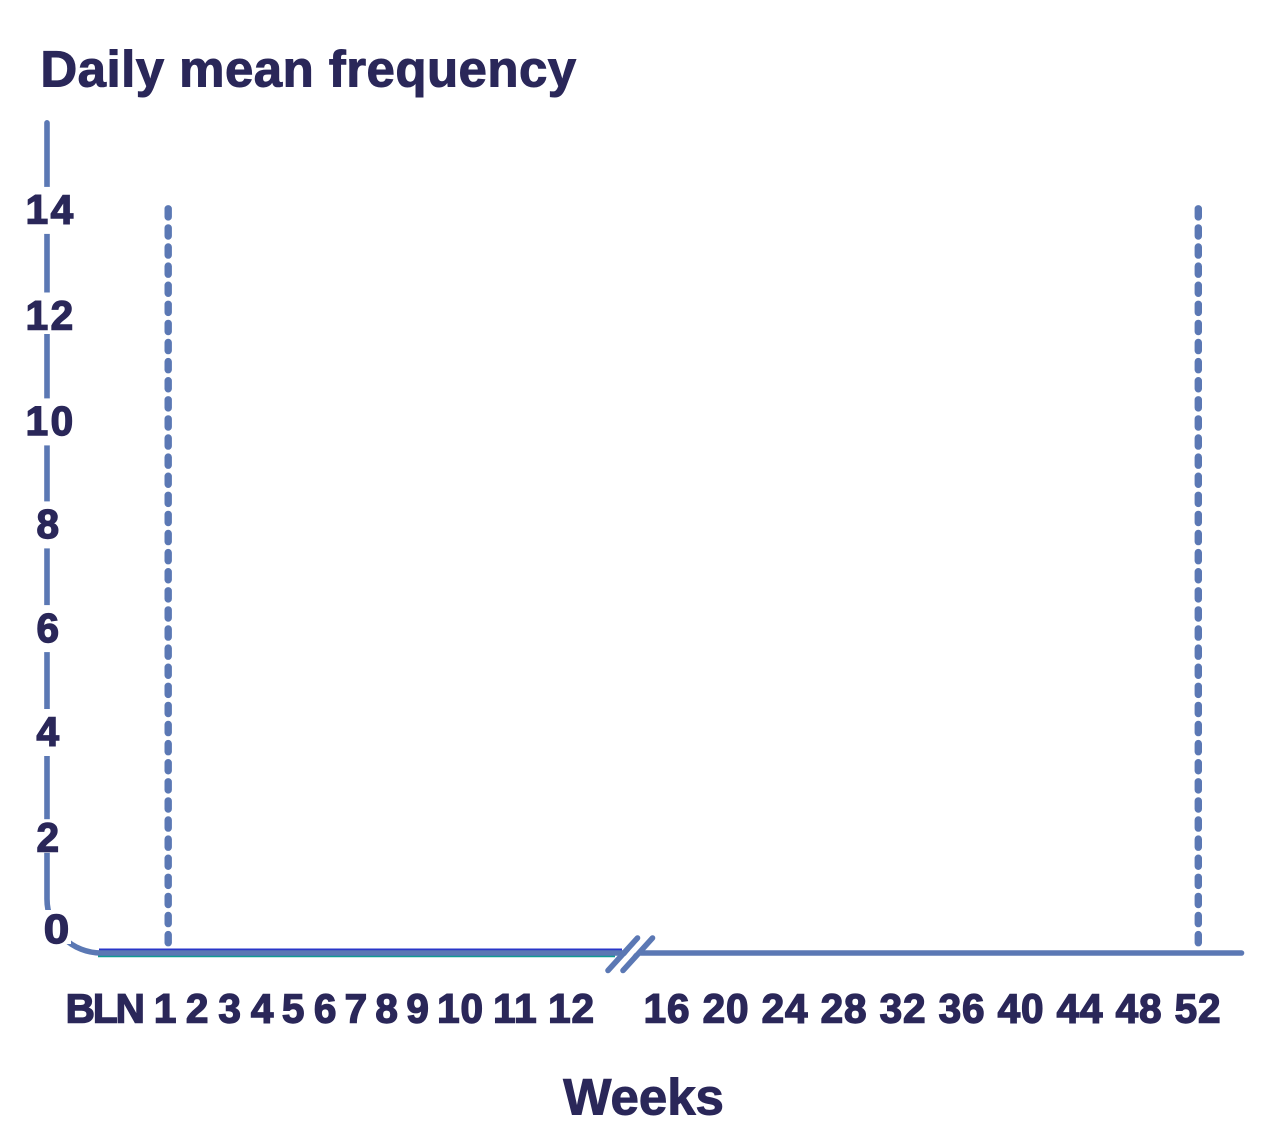  Describe the element at coordinates (962, 1008) in the screenshot. I see `svg-text: 36` at that location.